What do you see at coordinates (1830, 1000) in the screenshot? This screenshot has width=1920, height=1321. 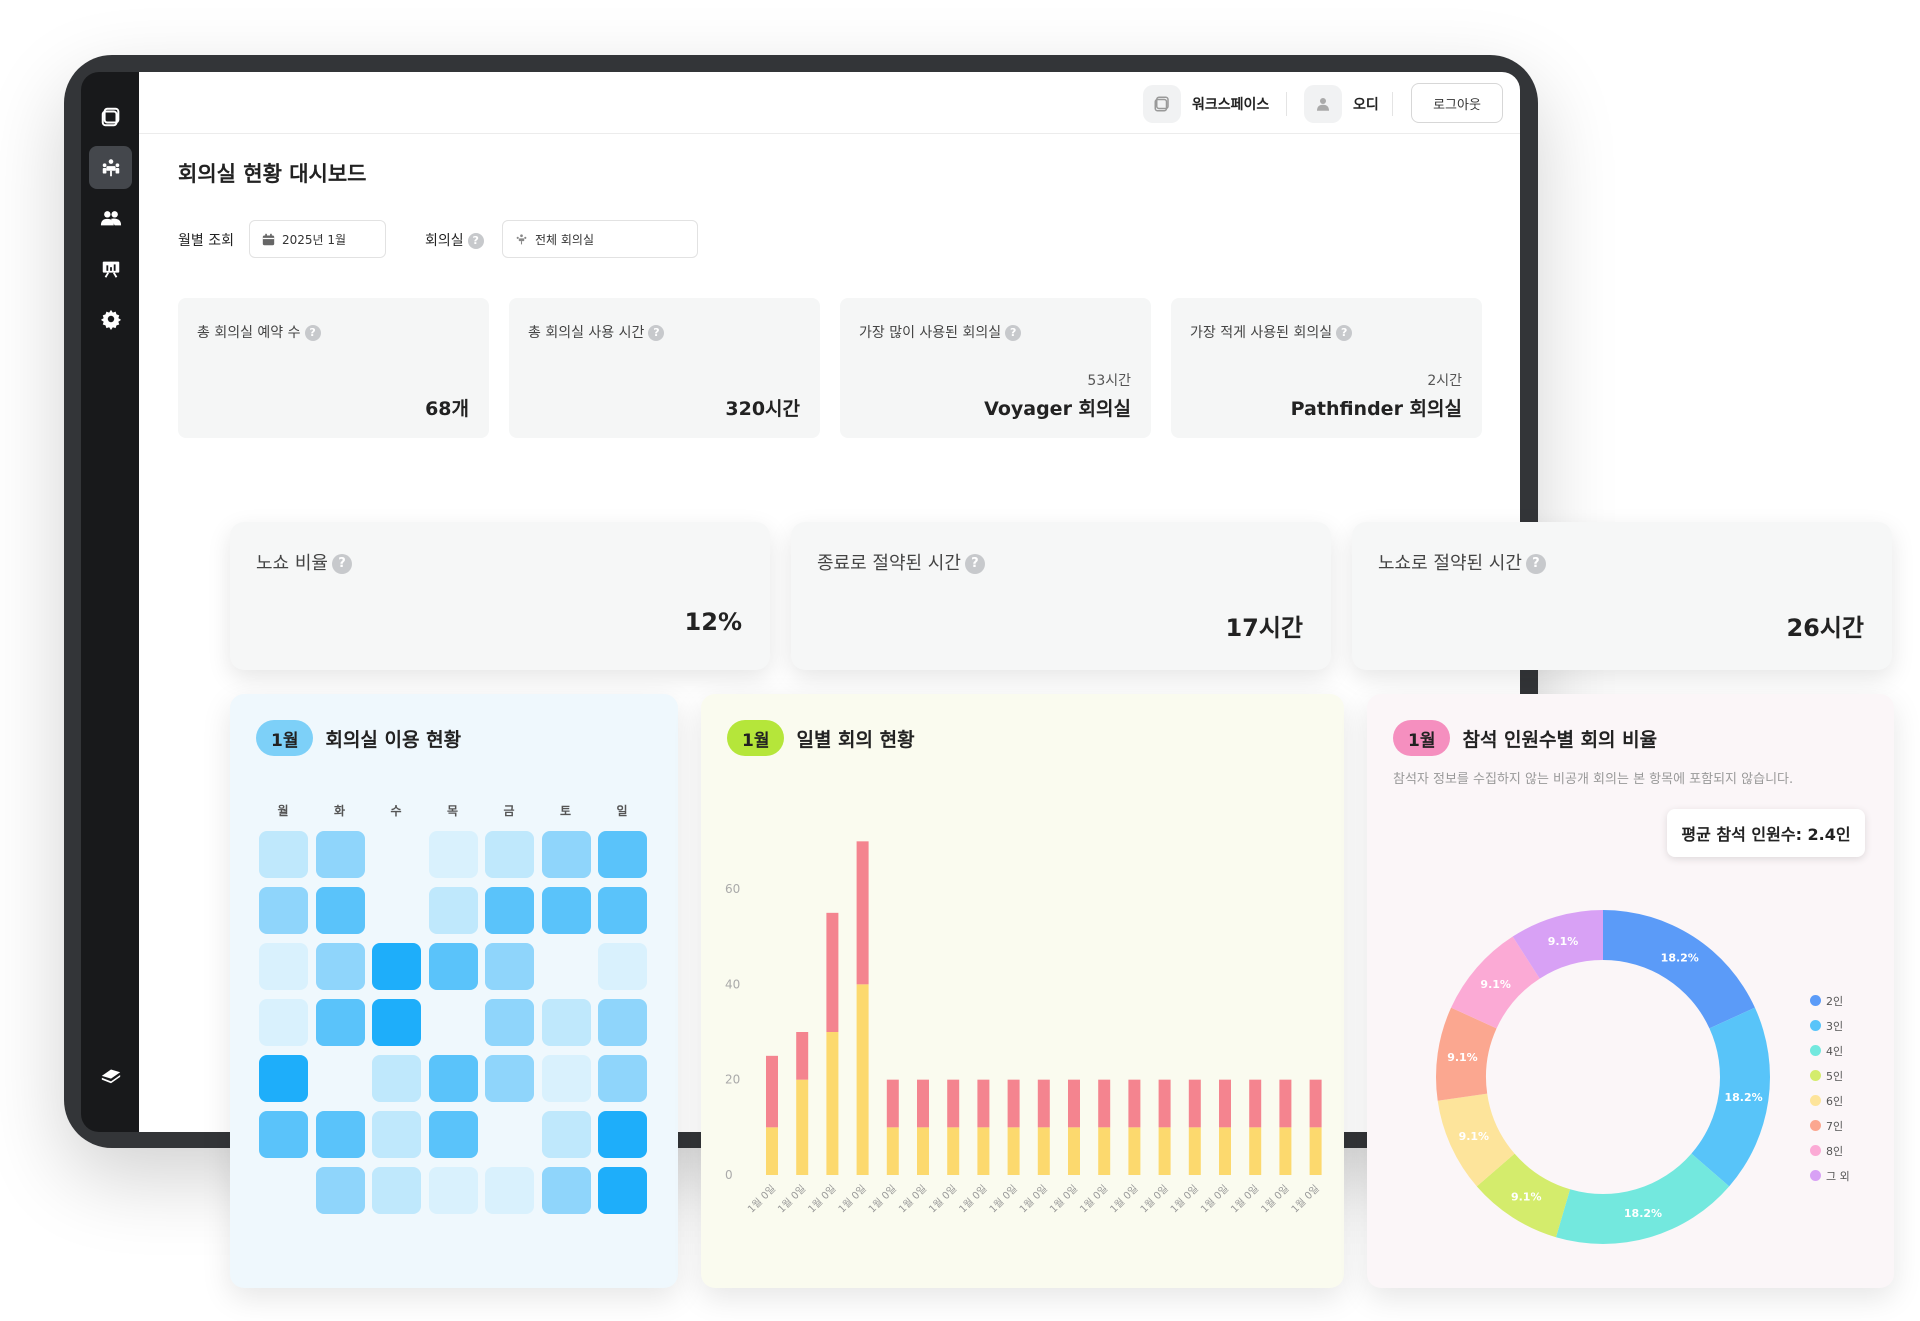 I see `legend-item: 2인` at bounding box center [1830, 1000].